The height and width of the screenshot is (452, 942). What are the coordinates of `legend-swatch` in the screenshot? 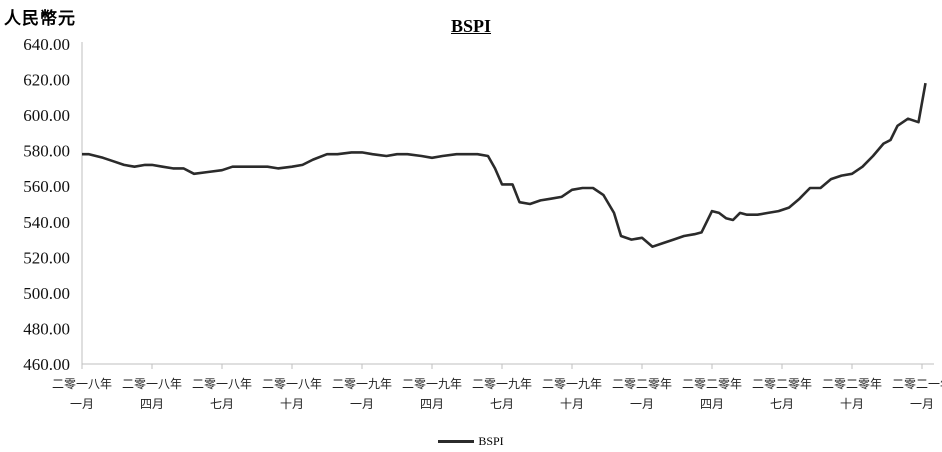 It's located at (456, 441).